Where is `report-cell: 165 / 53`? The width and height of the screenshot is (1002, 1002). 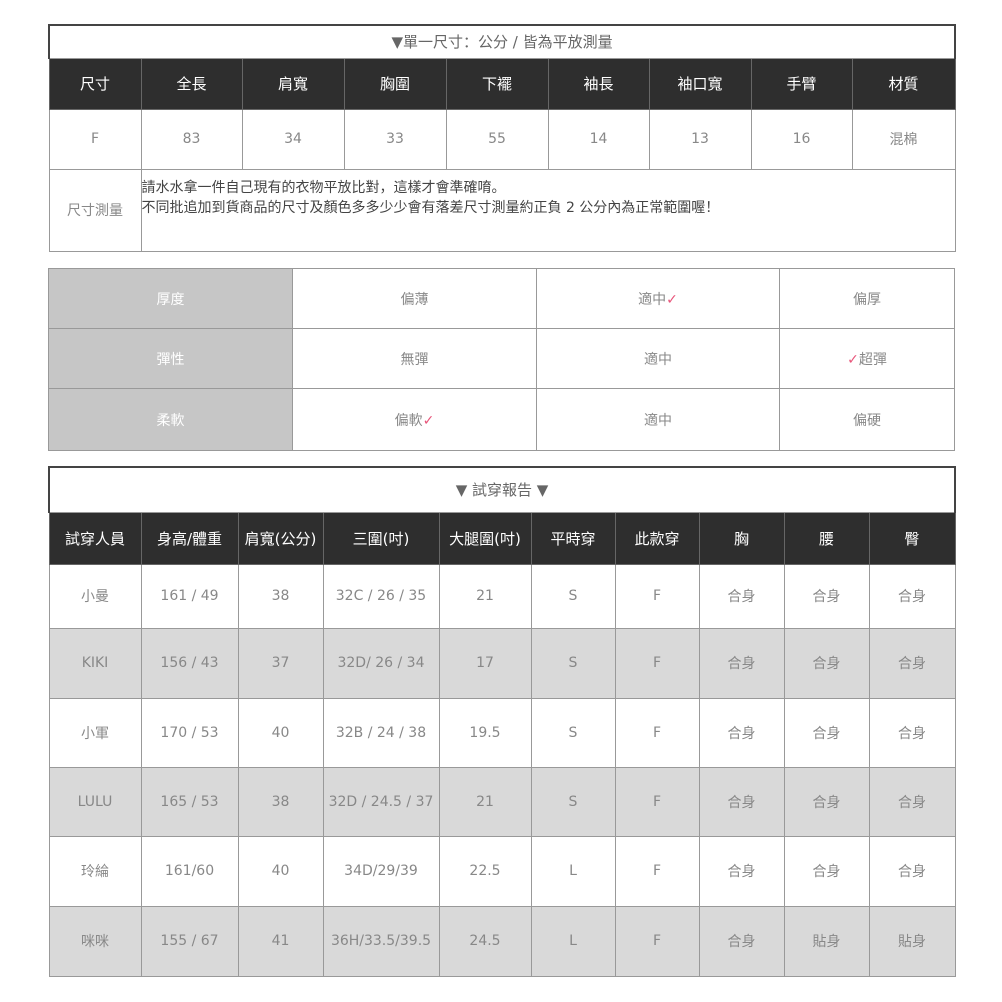 report-cell: 165 / 53 is located at coordinates (189, 801).